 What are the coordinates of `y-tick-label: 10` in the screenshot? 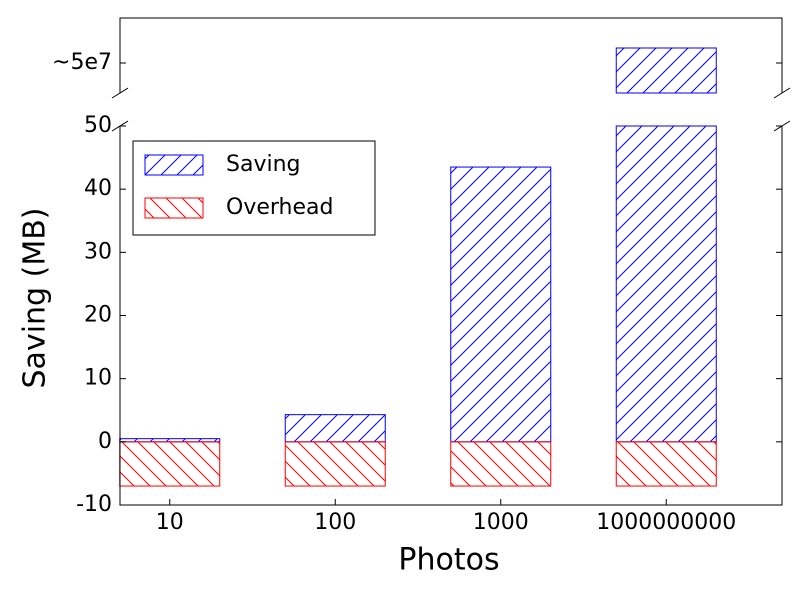 It's located at (98, 378).